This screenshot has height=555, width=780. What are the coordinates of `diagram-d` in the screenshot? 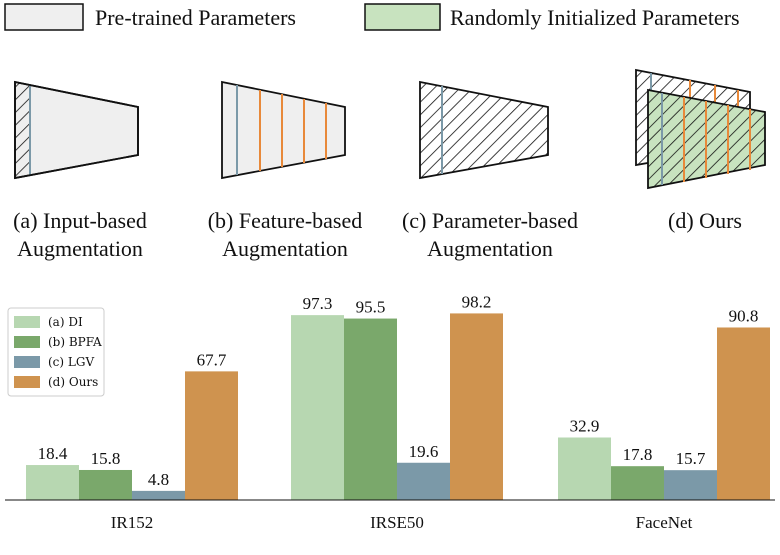 It's located at (700, 129).